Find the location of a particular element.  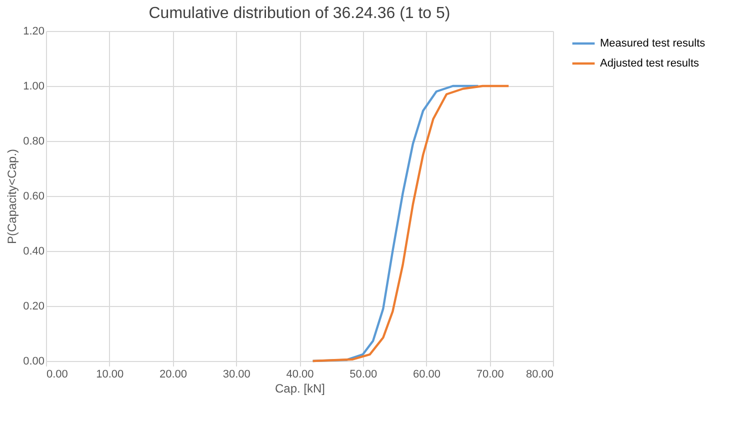

x-tick-label: 60.00 is located at coordinates (426, 374).